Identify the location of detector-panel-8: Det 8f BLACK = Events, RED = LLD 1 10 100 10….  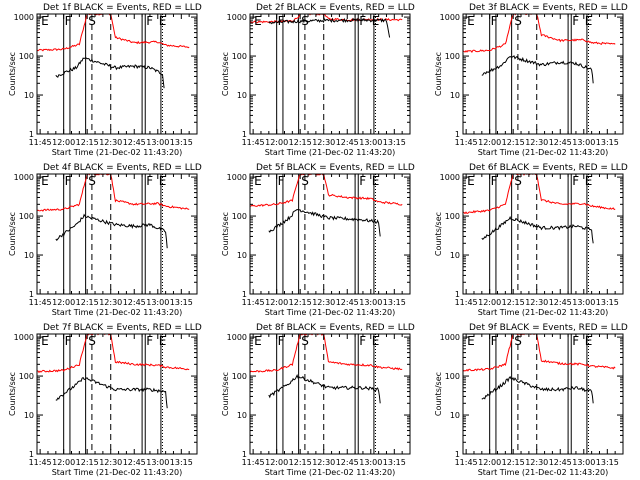
(318, 400).